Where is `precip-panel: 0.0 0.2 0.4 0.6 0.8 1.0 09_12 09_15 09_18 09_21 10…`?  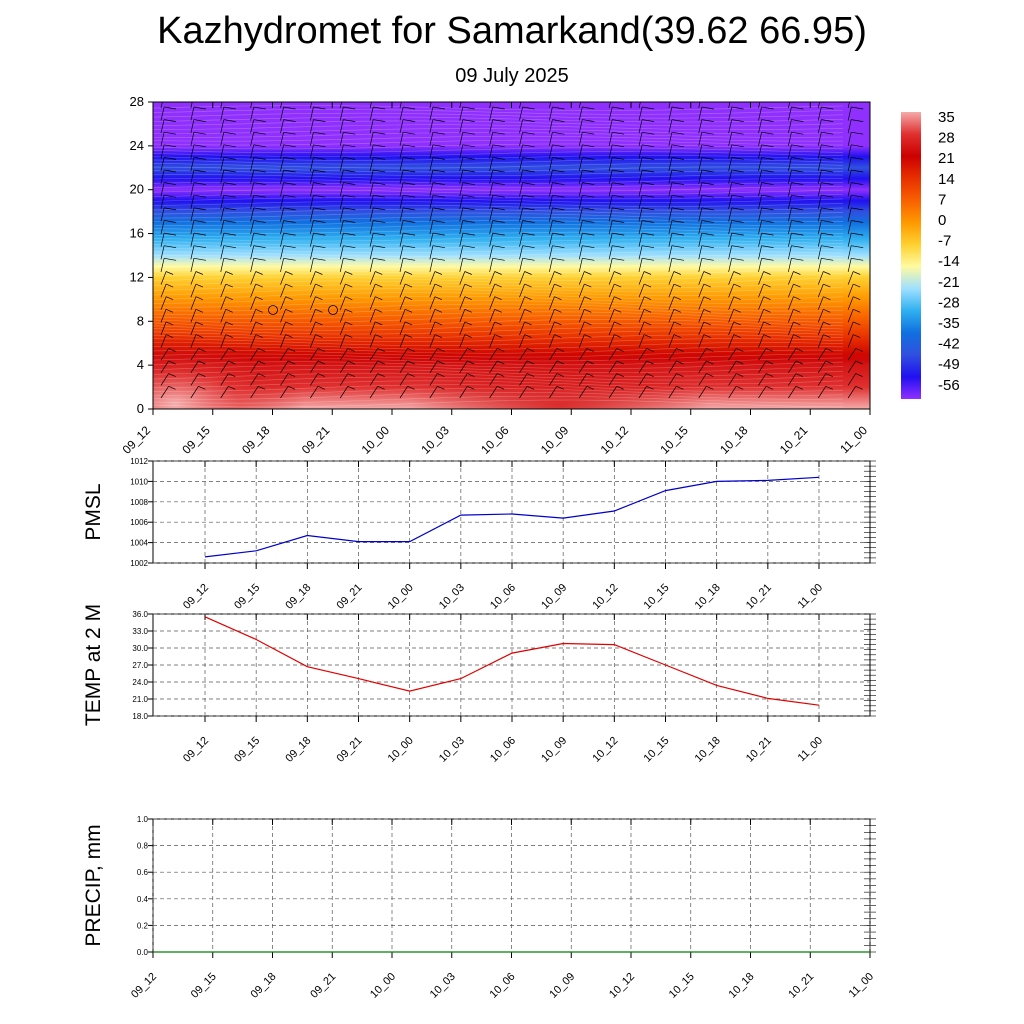 precip-panel: 0.0 0.2 0.4 0.6 0.8 1.0 09_12 09_15 09_18 09_21 10… is located at coordinates (479, 908).